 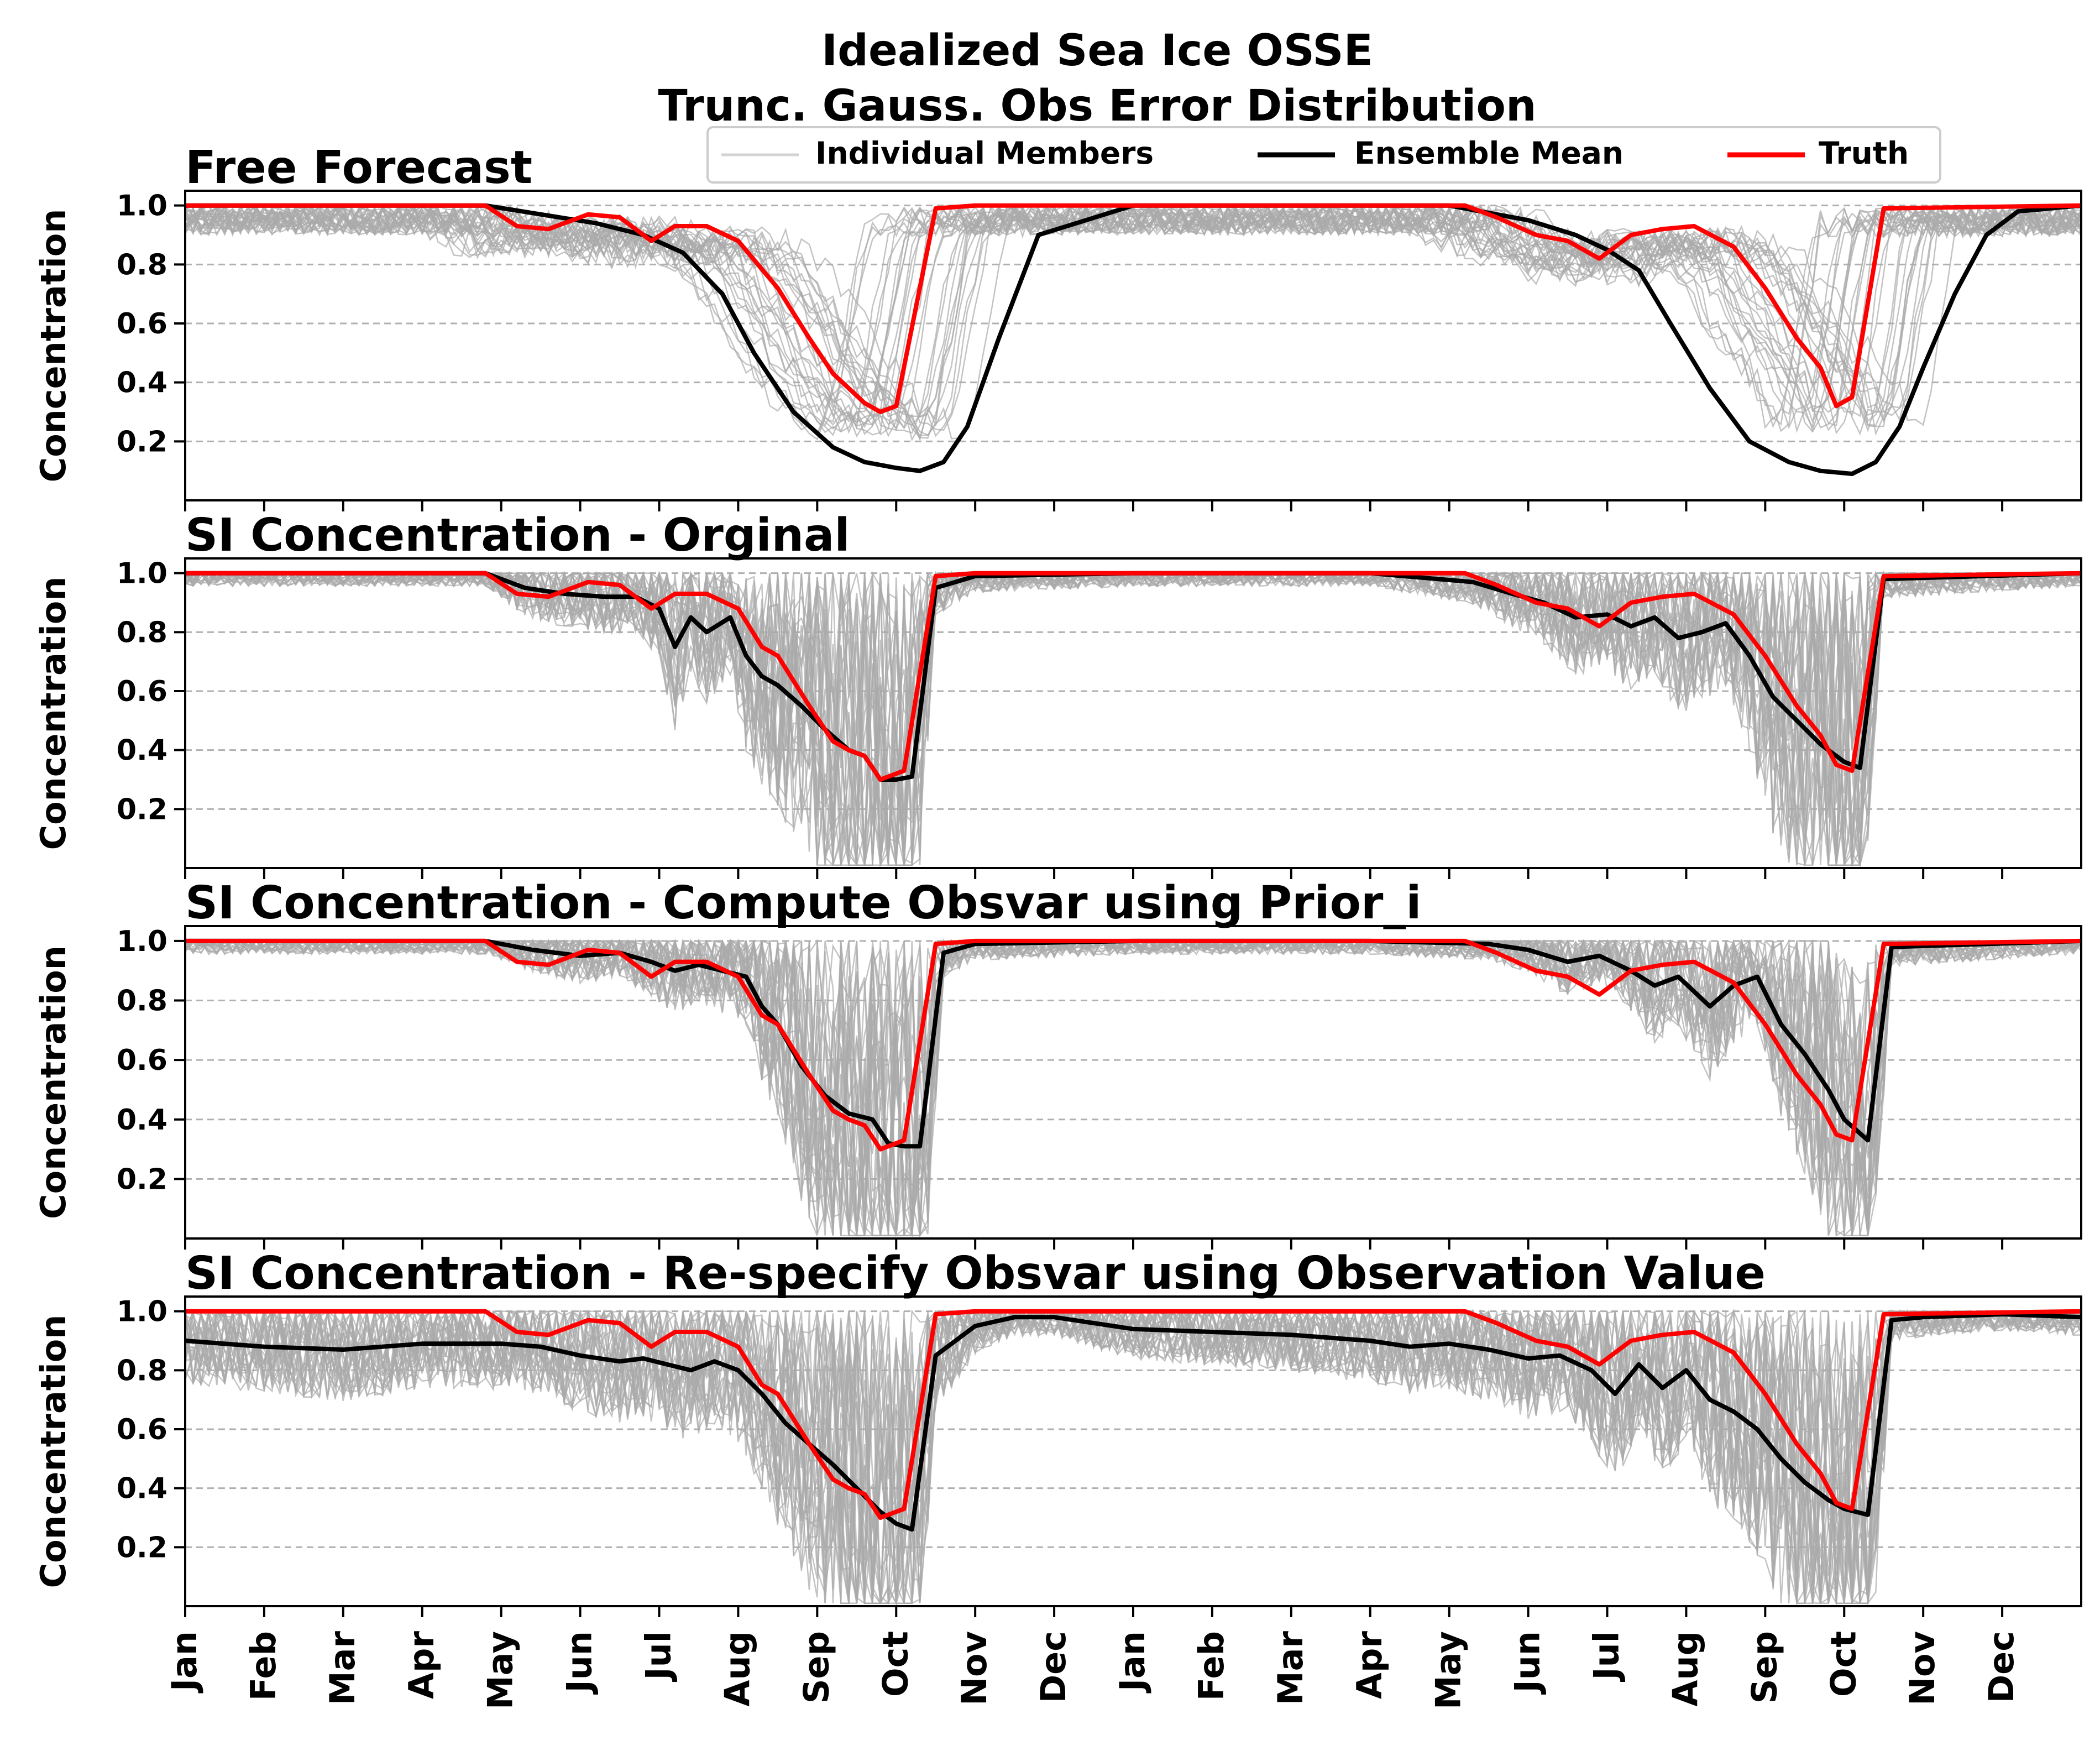 I want to click on legend-members-label: Individual Members, so click(x=984, y=153).